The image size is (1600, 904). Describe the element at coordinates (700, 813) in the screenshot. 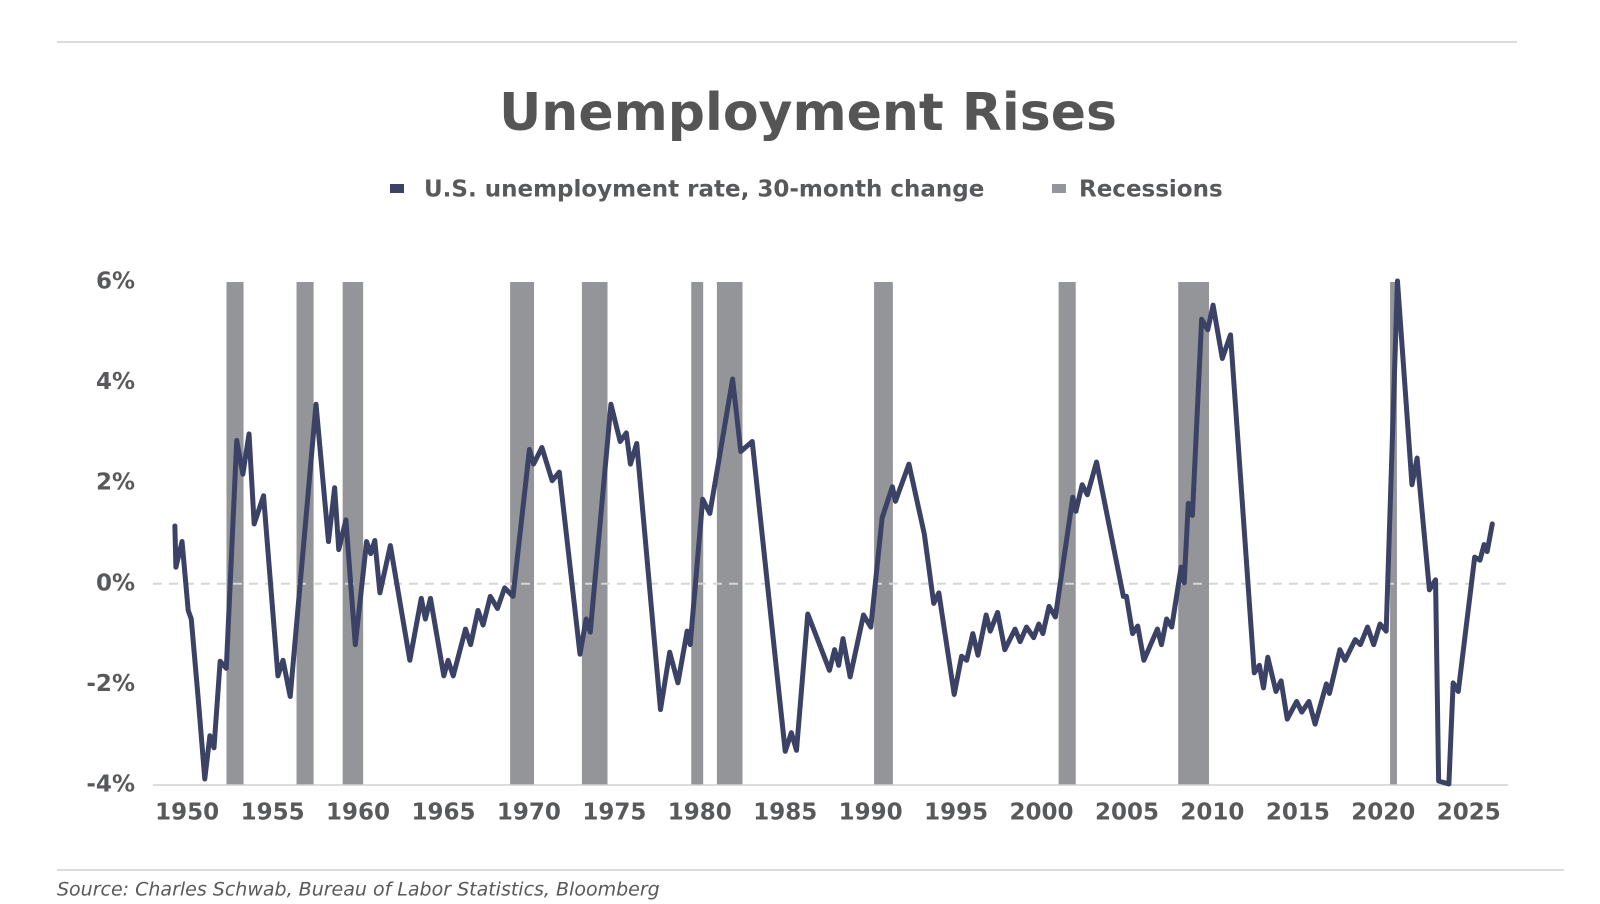

I see `x-tick-label: 1980` at that location.